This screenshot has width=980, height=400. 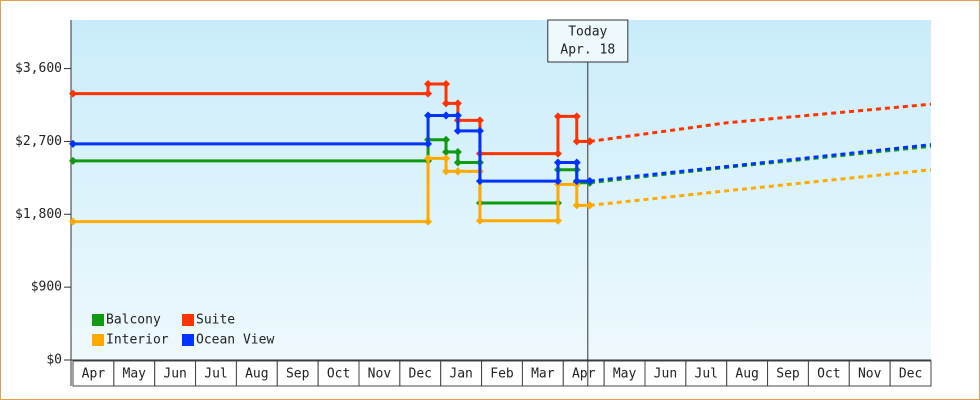 What do you see at coordinates (38, 214) in the screenshot?
I see `y-tick-label: $1,800` at bounding box center [38, 214].